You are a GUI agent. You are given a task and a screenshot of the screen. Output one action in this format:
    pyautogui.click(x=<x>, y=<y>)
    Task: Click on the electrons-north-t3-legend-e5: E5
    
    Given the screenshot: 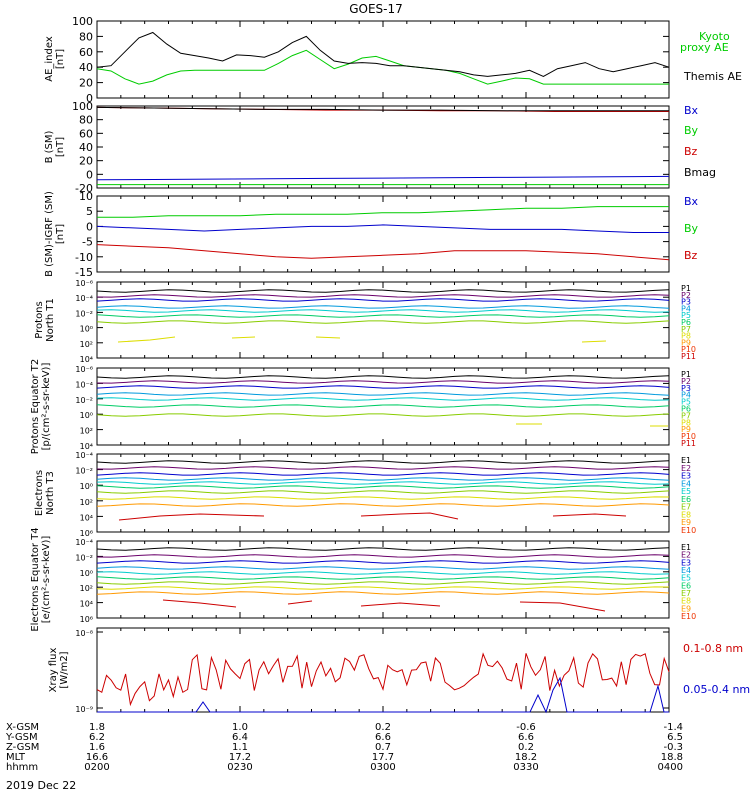 What is the action you would take?
    pyautogui.click(x=686, y=491)
    